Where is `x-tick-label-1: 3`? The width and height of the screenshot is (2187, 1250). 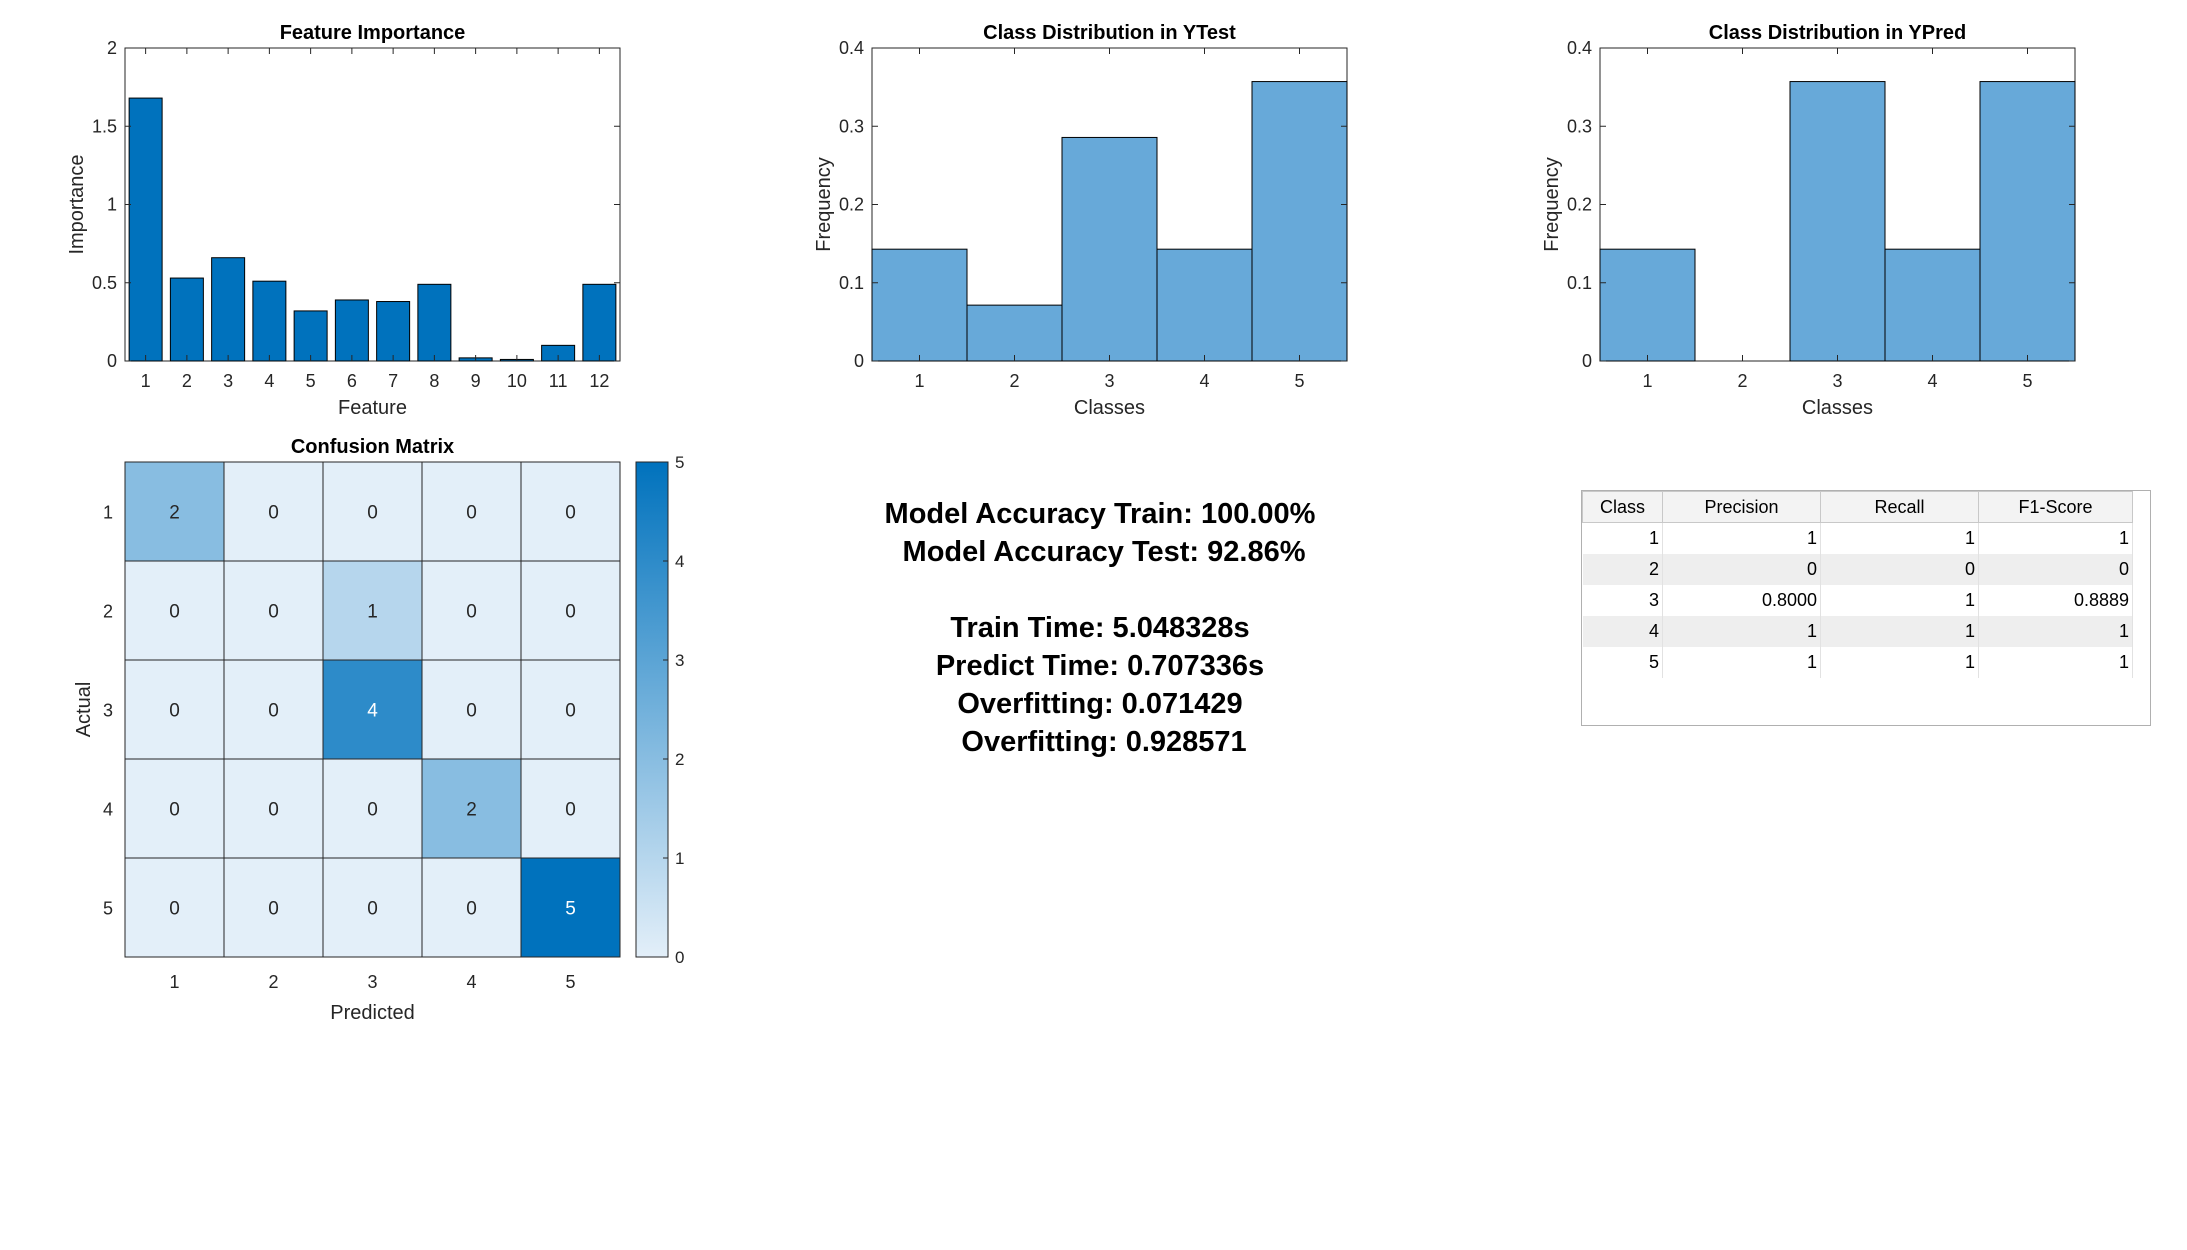
x-tick-label-1: 3 is located at coordinates (1109, 381).